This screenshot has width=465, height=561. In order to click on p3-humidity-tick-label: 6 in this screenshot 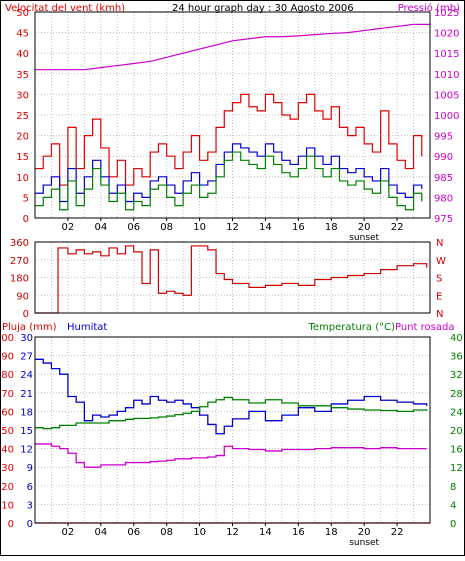, I will do `click(30, 487)`.